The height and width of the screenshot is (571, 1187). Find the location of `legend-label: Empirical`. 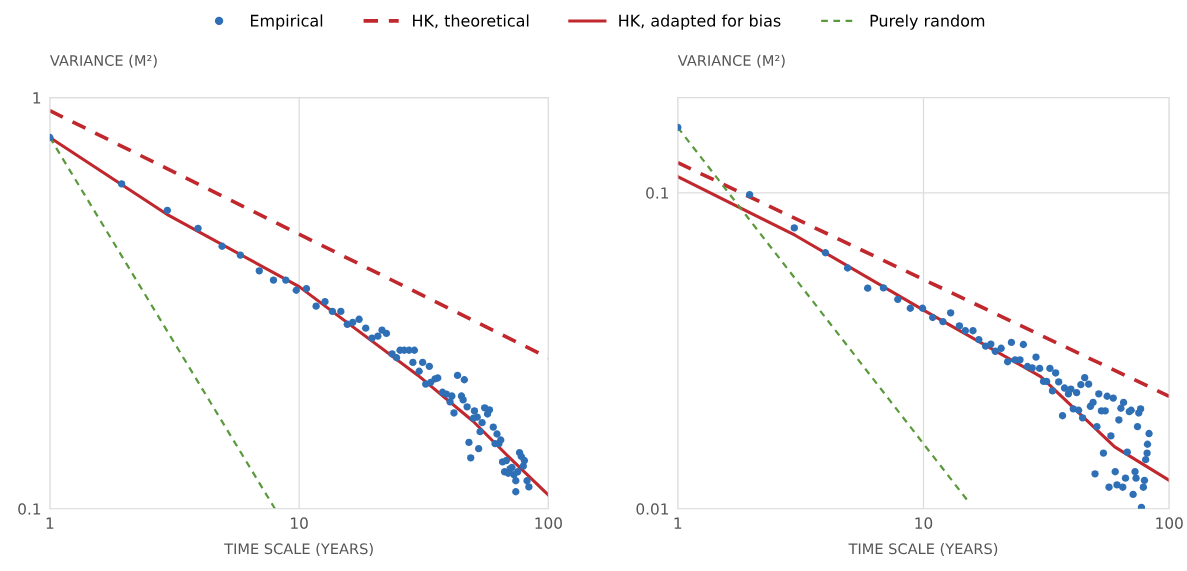

legend-label: Empirical is located at coordinates (286, 22).